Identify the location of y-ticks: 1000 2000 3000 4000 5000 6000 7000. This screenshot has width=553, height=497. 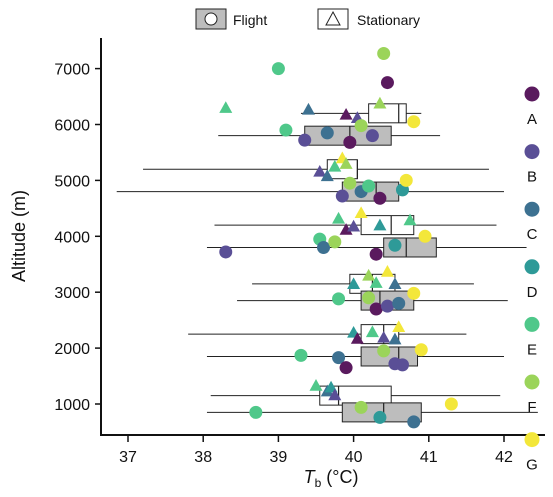
(77, 238).